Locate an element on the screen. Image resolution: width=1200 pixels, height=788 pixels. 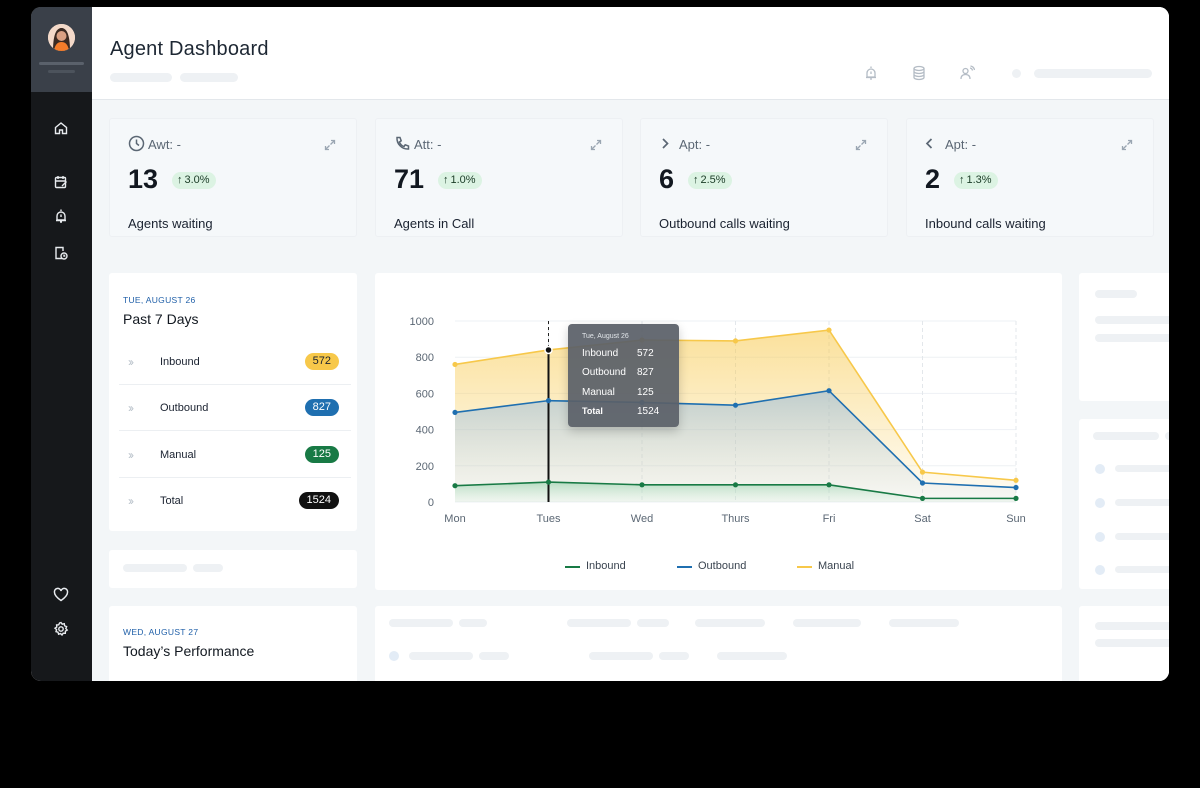
change-value: 1.3% is located at coordinates (979, 180).